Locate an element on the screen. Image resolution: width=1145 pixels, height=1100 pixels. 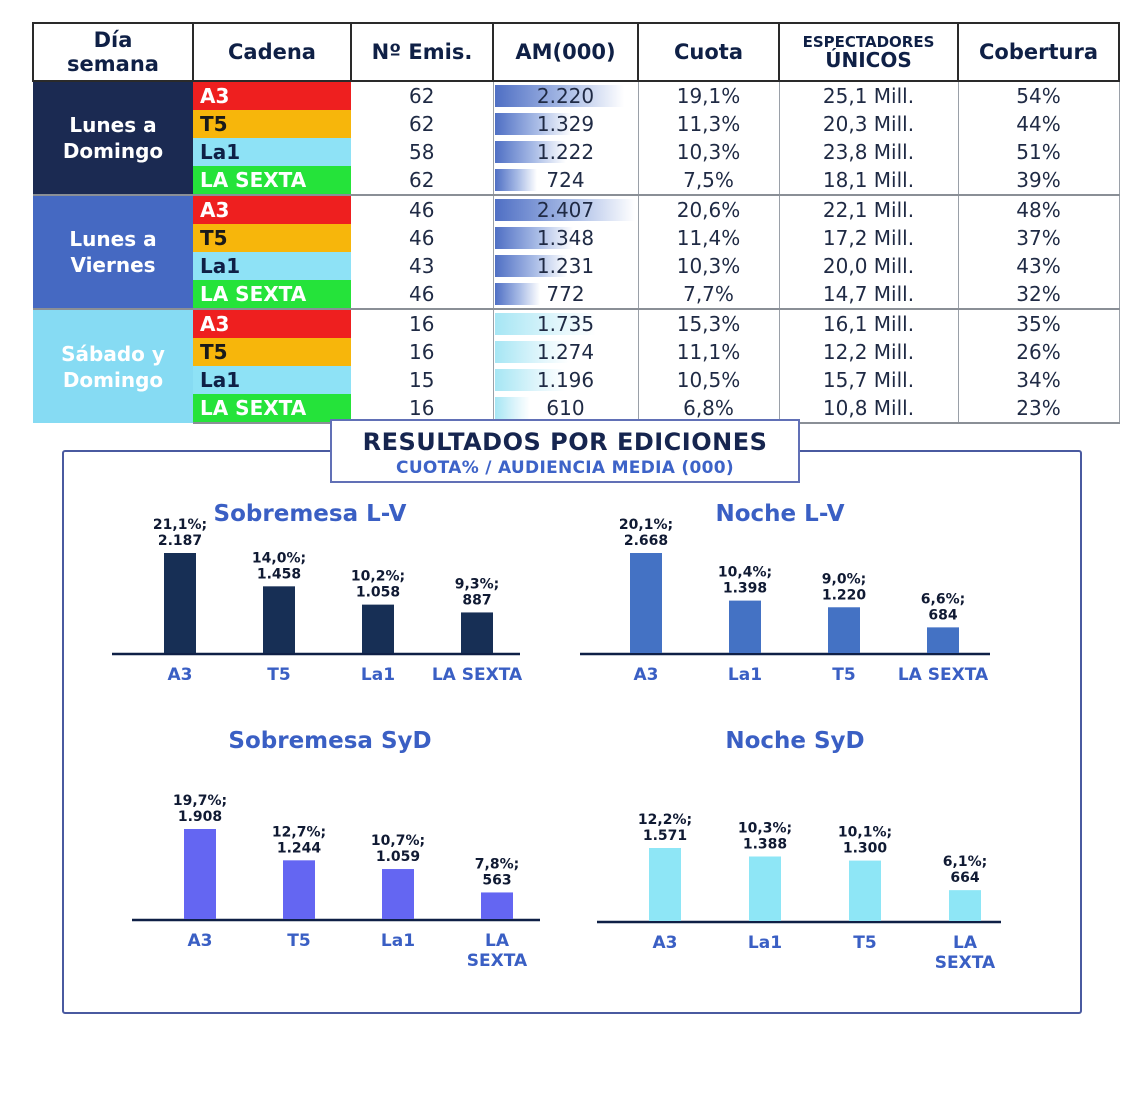
cobertura-cell: 32% is located at coordinates (1039, 294).